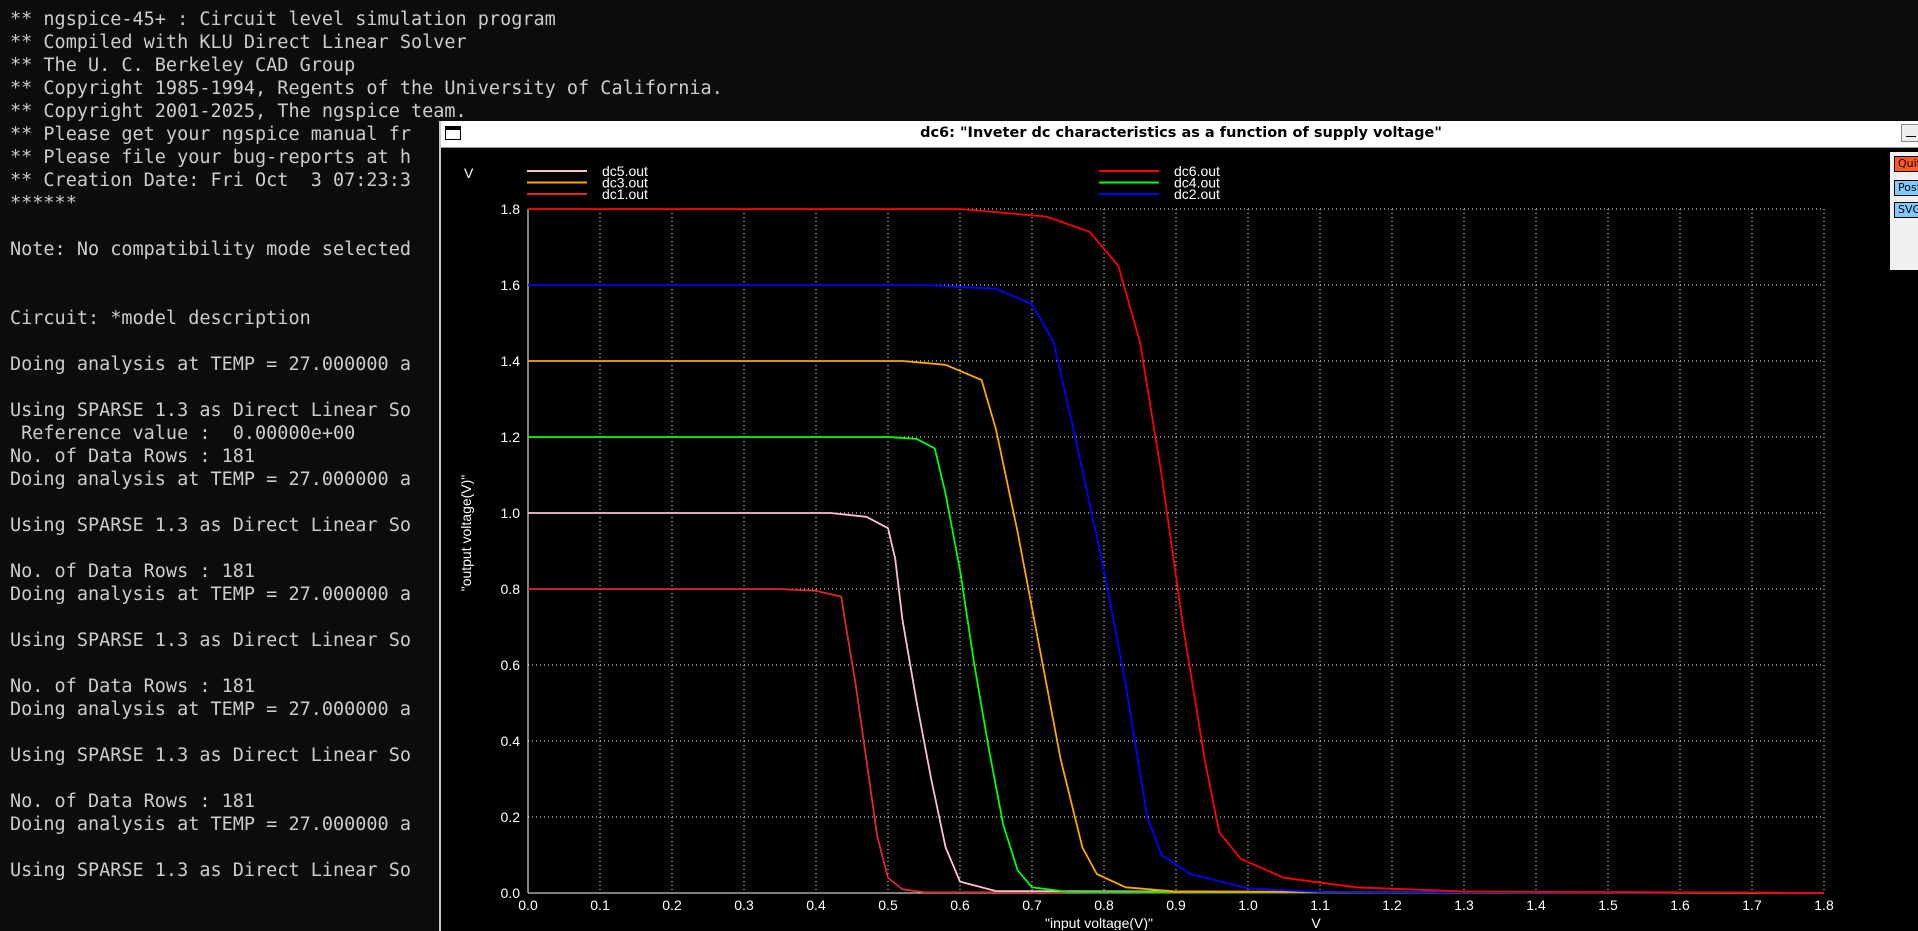  What do you see at coordinates (1464, 905) in the screenshot?
I see `x-tick-label: 1.3` at bounding box center [1464, 905].